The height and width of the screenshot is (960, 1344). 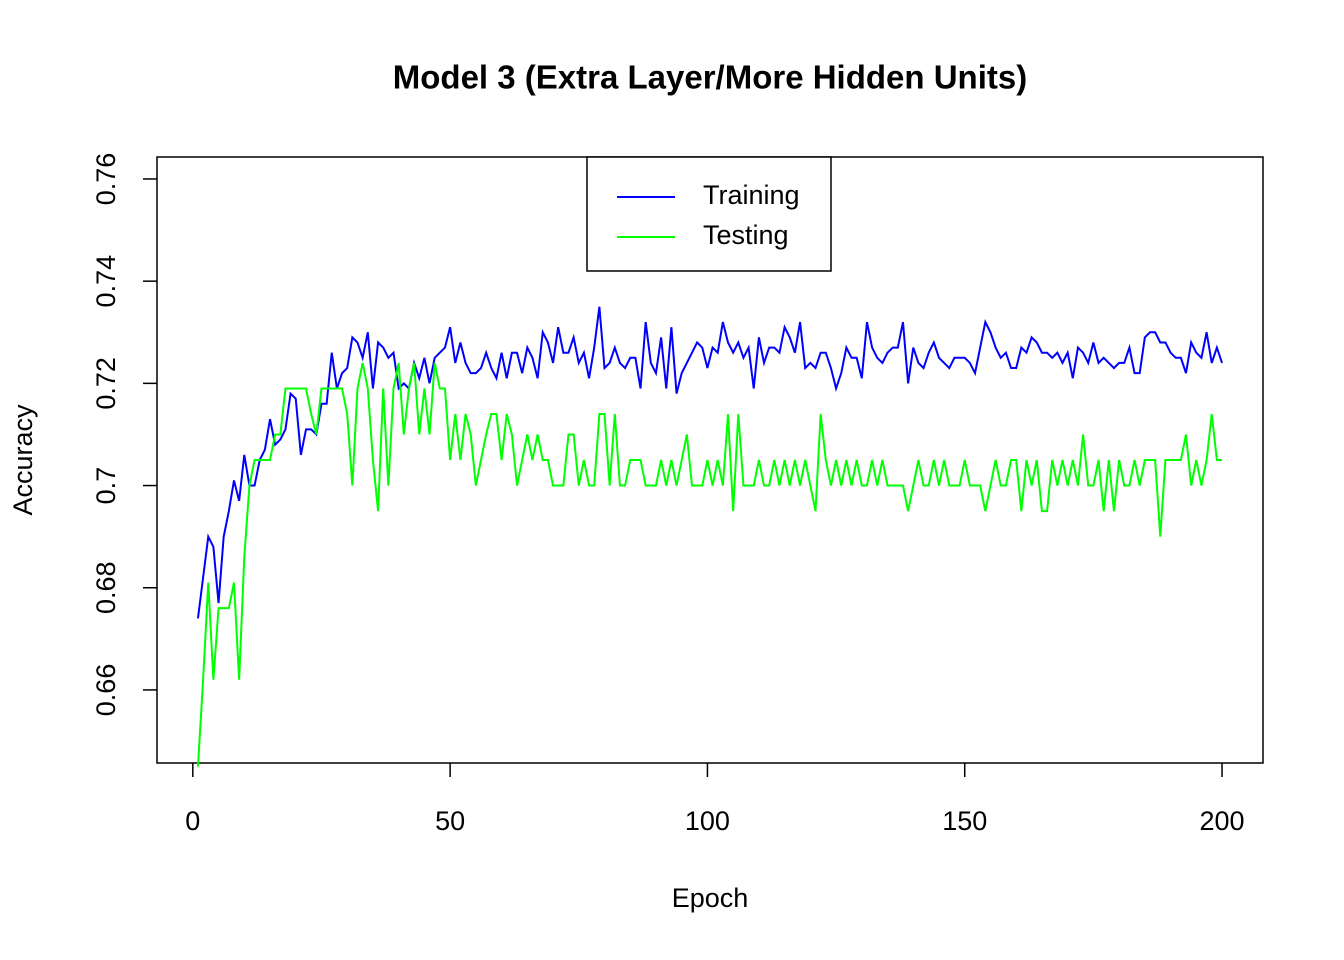 What do you see at coordinates (1222, 821) in the screenshot?
I see `x-tick-label: 200` at bounding box center [1222, 821].